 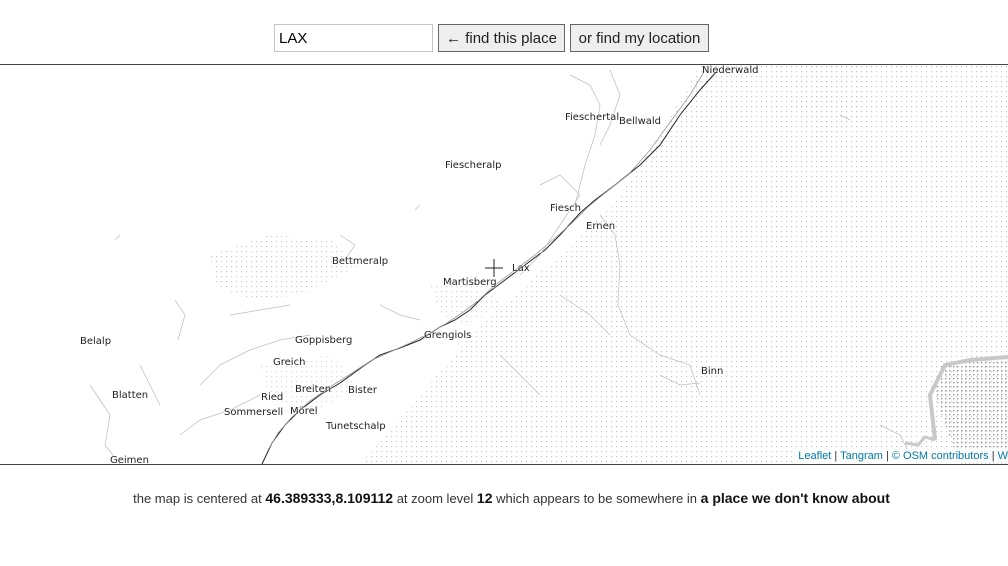 I want to click on place-label: Martisberg, so click(x=470, y=282).